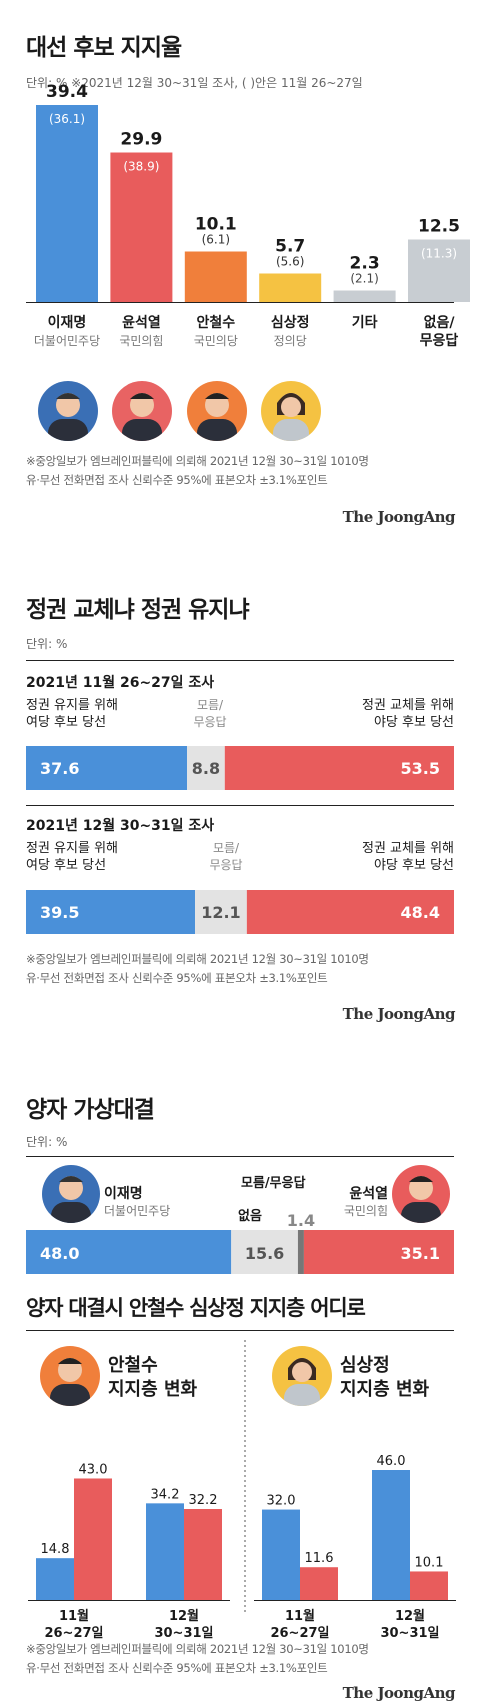 This screenshot has width=480, height=1705. What do you see at coordinates (165, 1551) in the screenshot?
I see `shift-bar-p0-g1-s0` at bounding box center [165, 1551].